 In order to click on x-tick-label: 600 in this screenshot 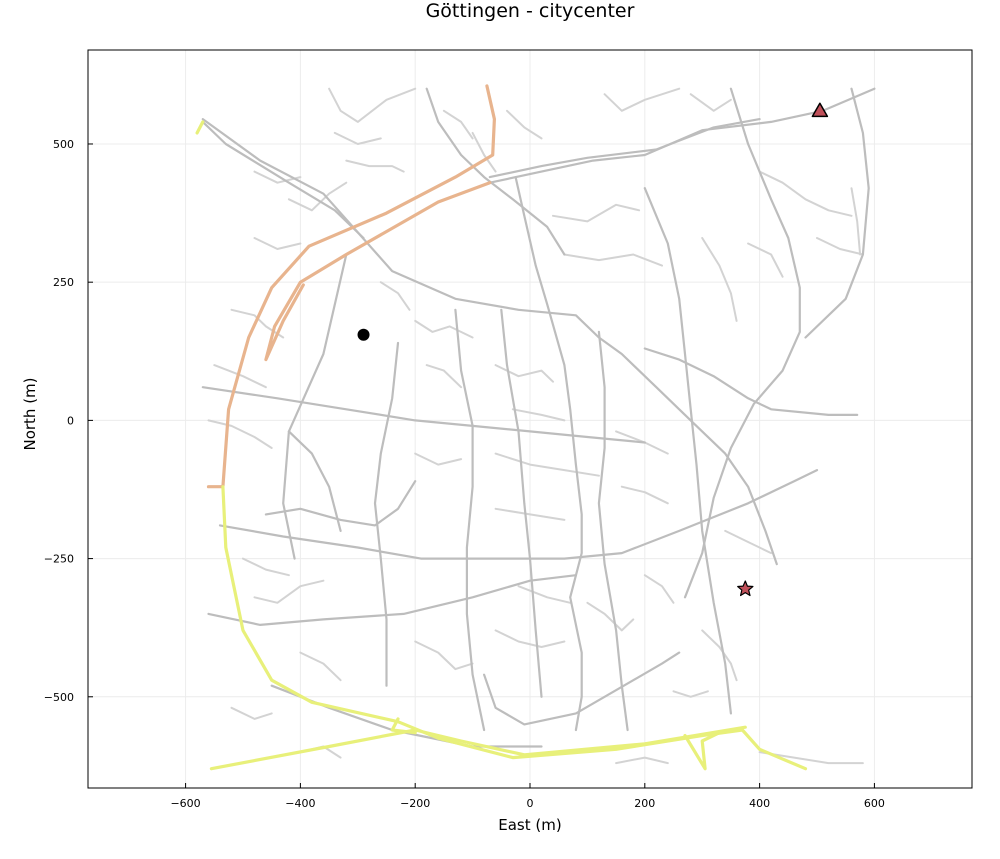, I will do `click(874, 803)`.